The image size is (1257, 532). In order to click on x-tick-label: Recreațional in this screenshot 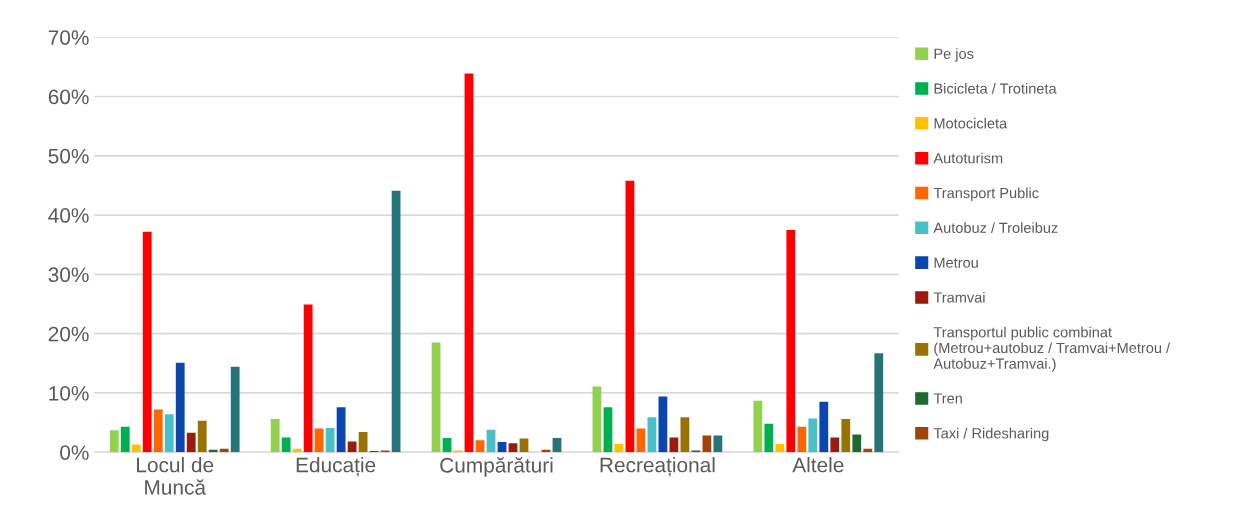, I will do `click(657, 467)`.